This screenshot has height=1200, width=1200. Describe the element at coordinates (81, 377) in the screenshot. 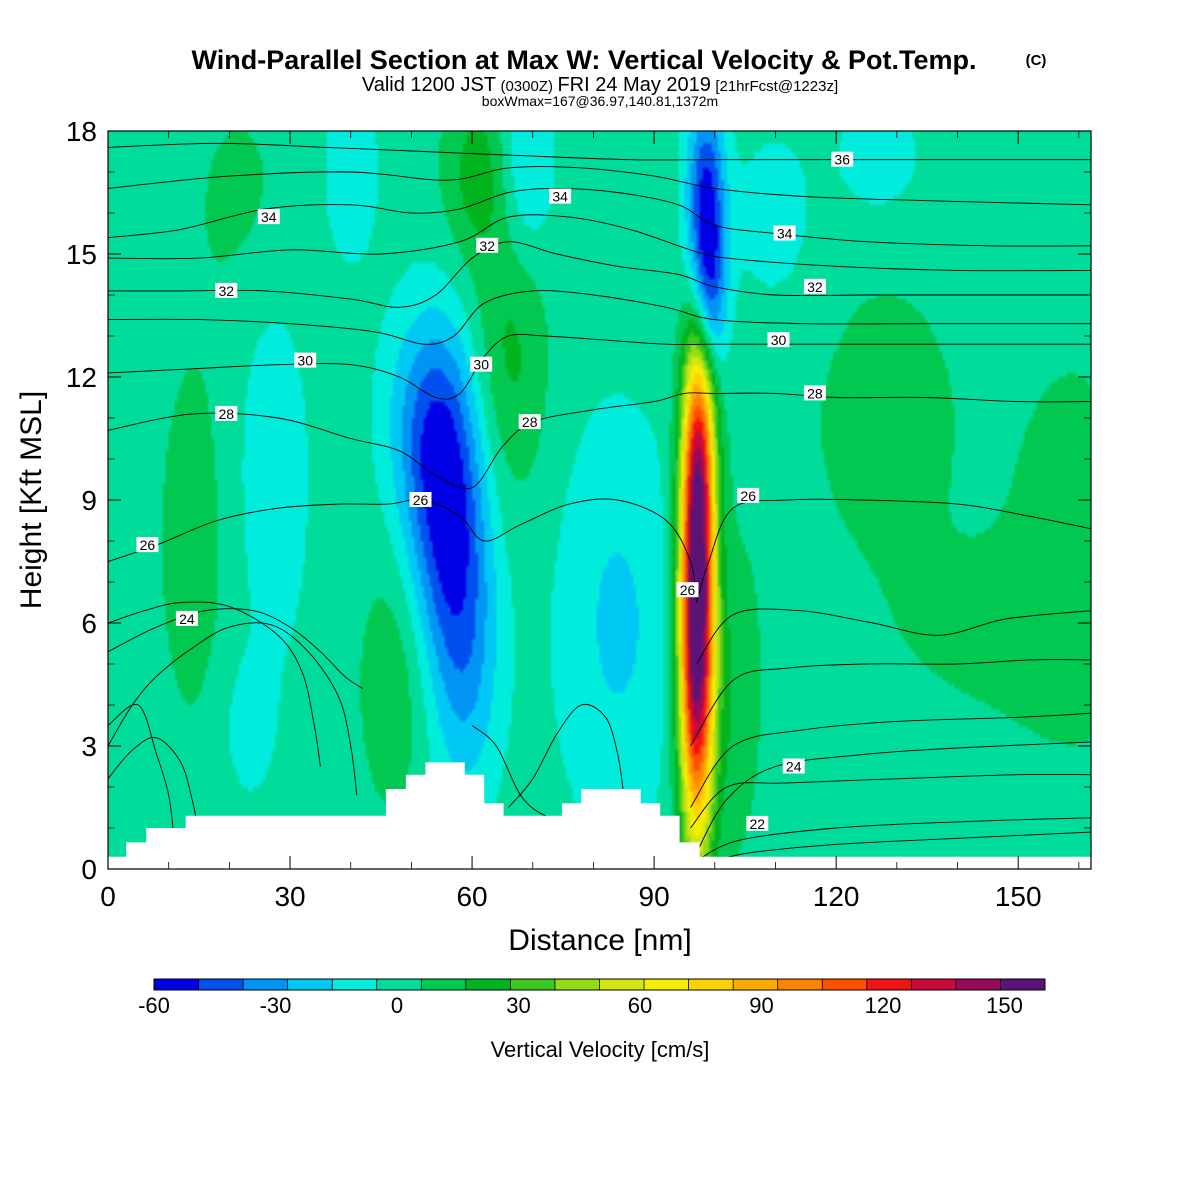

I see `y-tick-label: 12` at that location.